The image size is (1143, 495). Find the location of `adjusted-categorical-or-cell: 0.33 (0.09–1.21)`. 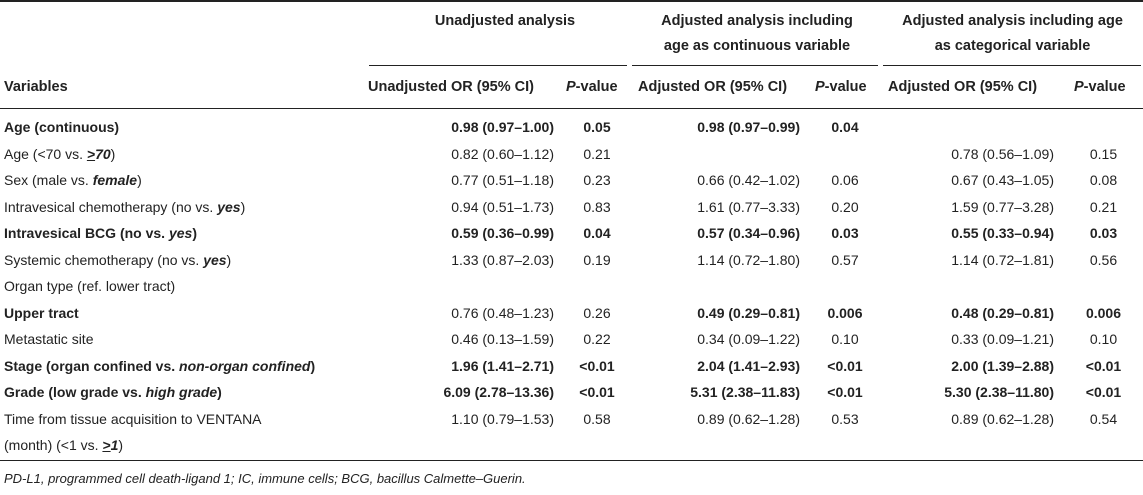

adjusted-categorical-or-cell: 0.33 (0.09–1.21) is located at coordinates (1002, 339).